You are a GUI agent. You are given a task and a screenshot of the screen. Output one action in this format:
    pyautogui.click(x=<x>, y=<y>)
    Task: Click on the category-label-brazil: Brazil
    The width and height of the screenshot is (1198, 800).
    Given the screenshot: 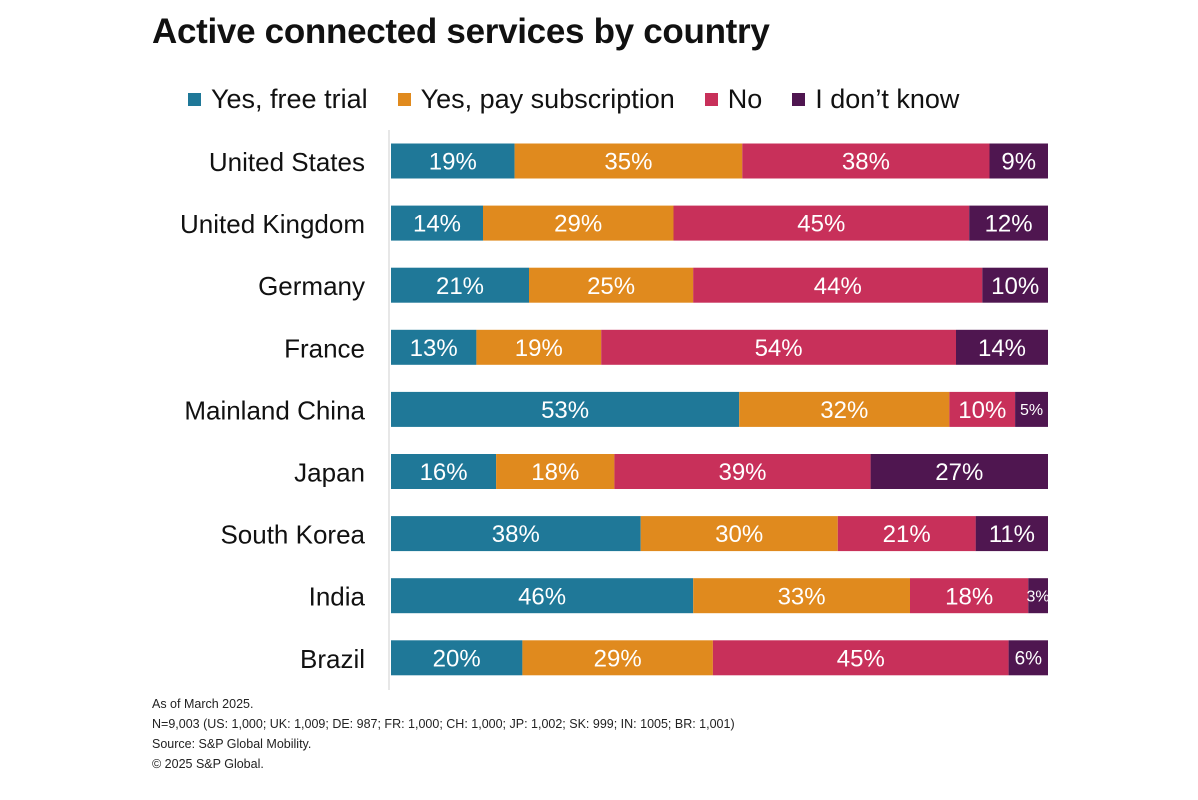 What is the action you would take?
    pyautogui.click(x=332, y=659)
    